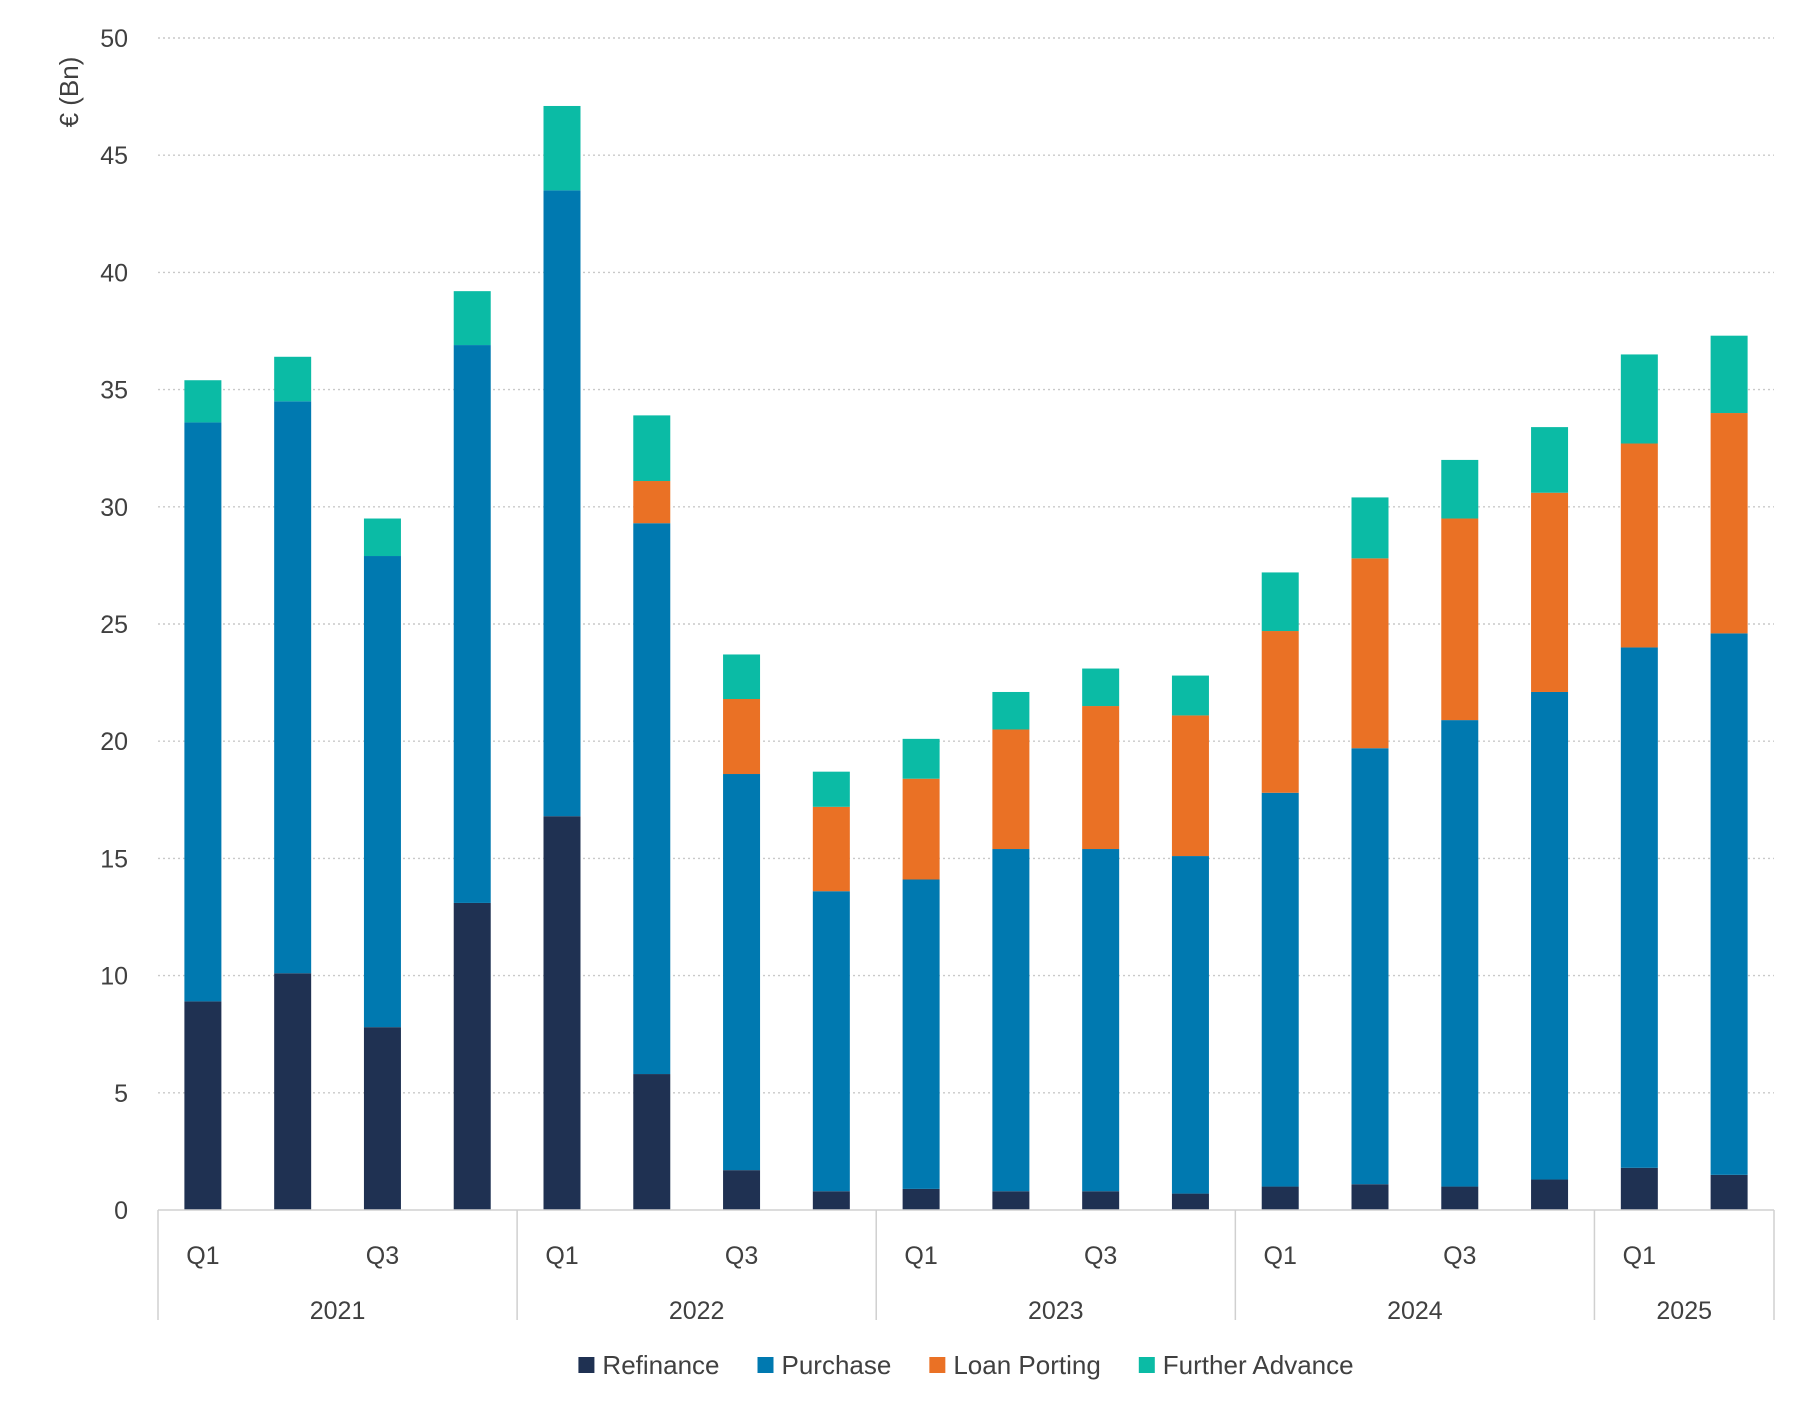  Describe the element at coordinates (114, 39) in the screenshot. I see `y-tick-label: 50` at that location.